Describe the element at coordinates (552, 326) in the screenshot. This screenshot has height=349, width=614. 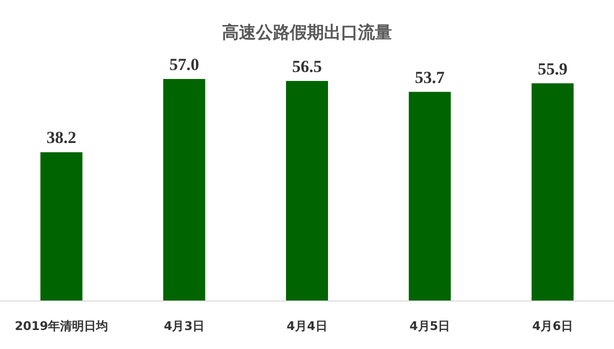
I see `x-tick-label: 4月6日` at that location.